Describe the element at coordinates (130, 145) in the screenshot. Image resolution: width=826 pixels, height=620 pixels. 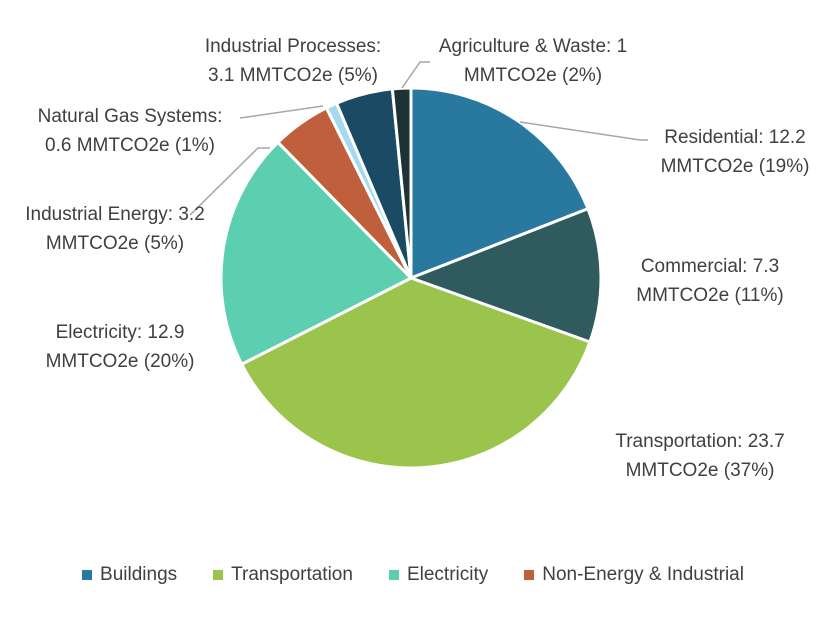
I see `data-label-line: 0.6 MMTCO2e (1%)` at that location.